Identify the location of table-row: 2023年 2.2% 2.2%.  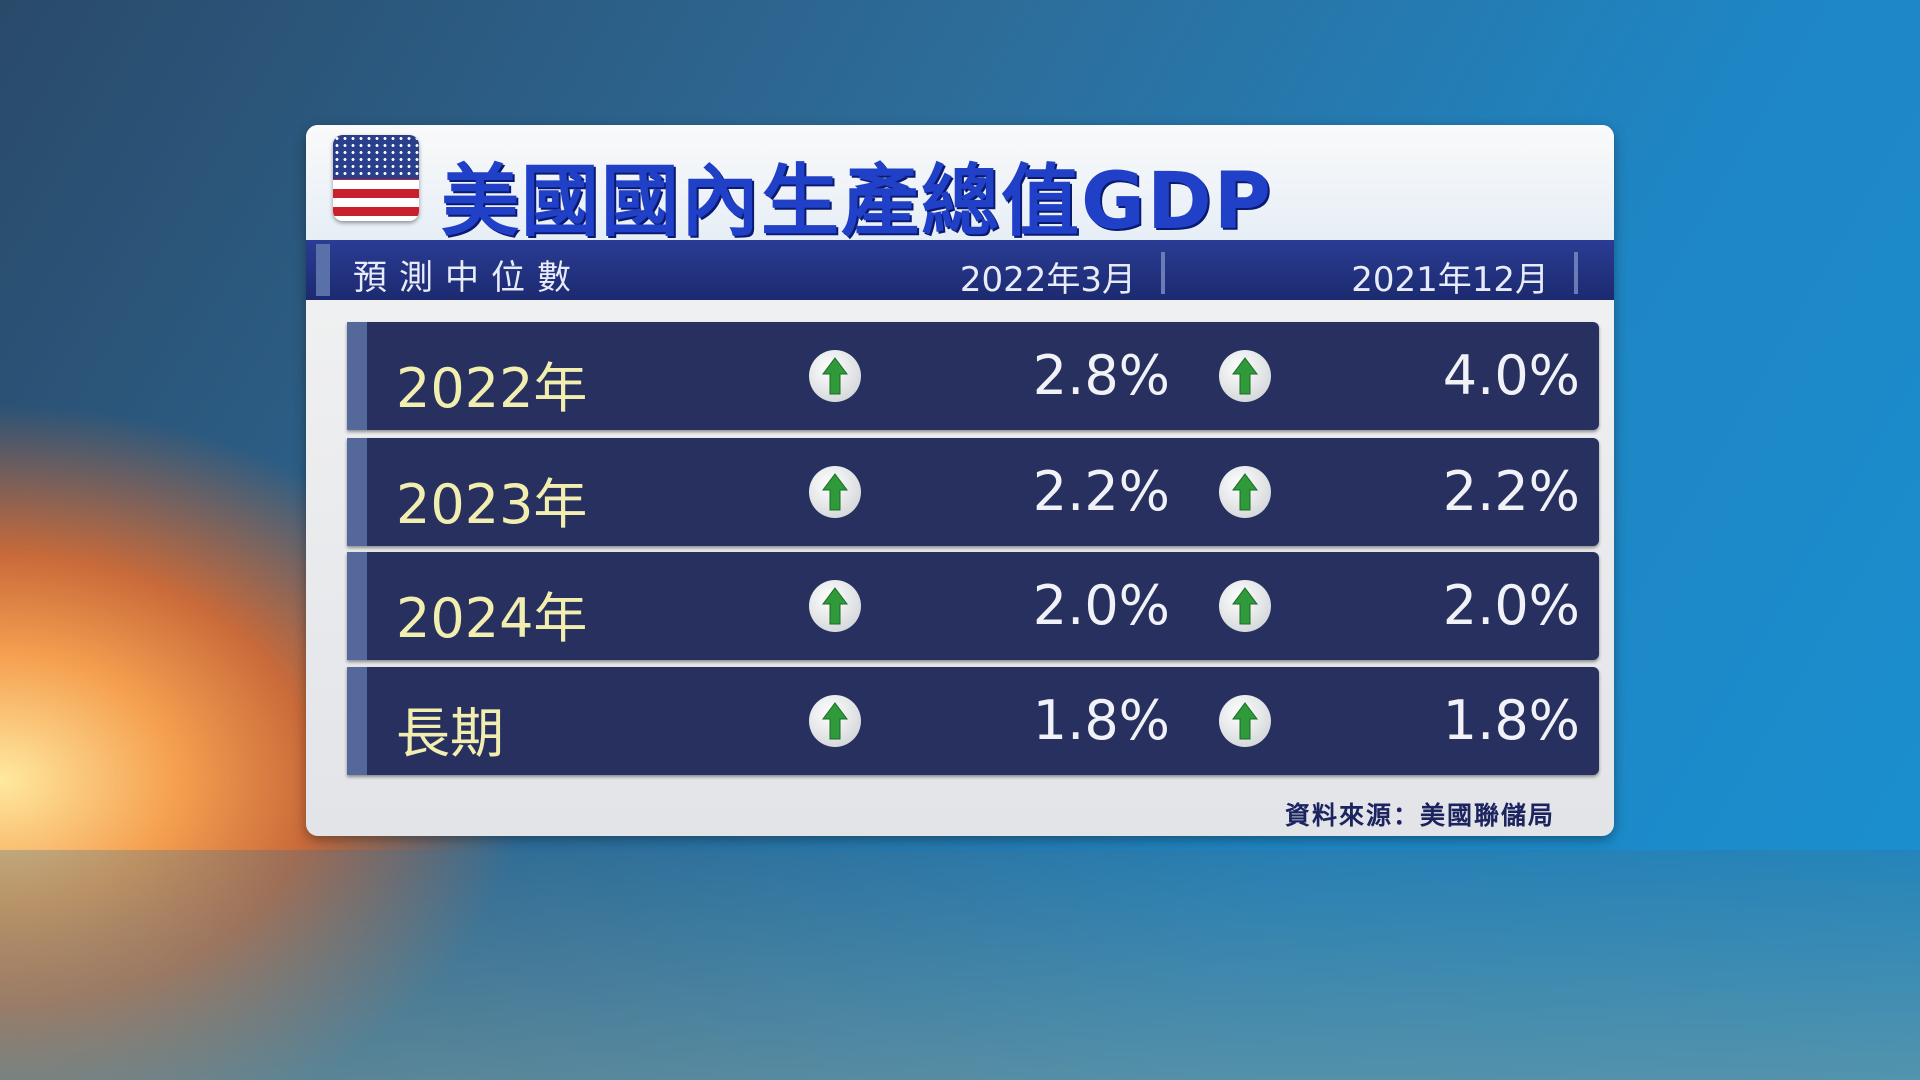
(973, 492).